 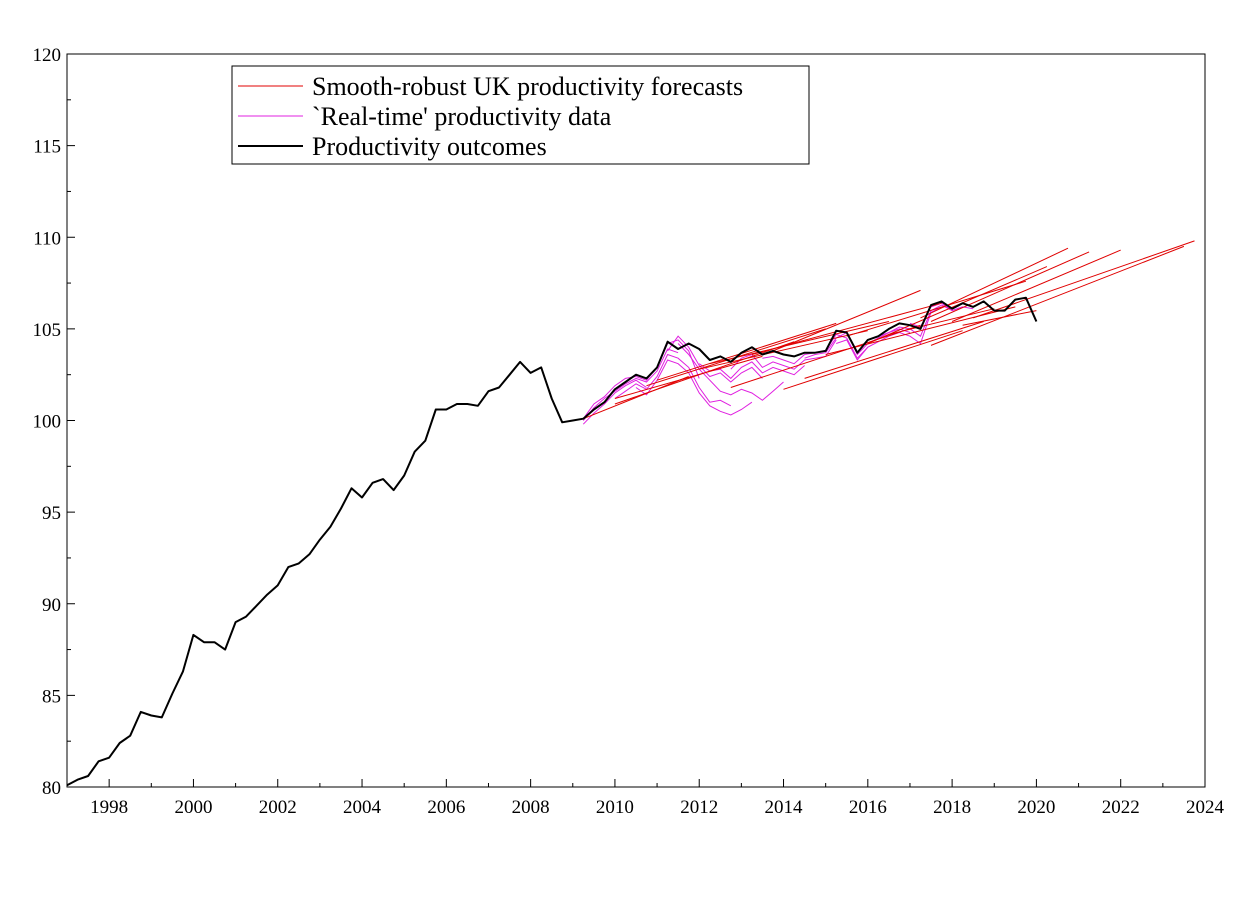 What do you see at coordinates (51, 696) in the screenshot?
I see `y-tick-label: 85` at bounding box center [51, 696].